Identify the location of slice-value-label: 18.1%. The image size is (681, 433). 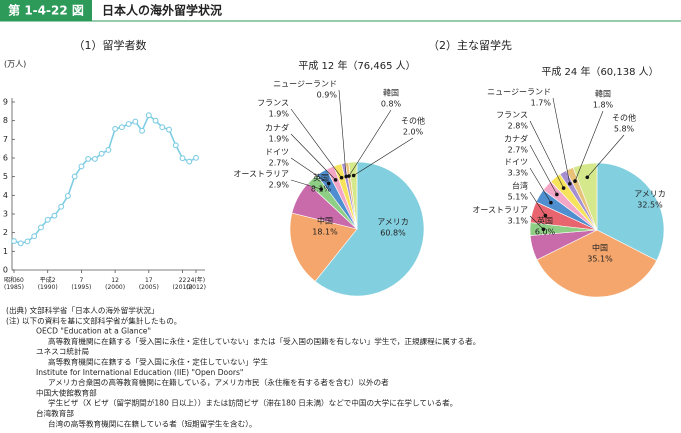
(325, 232).